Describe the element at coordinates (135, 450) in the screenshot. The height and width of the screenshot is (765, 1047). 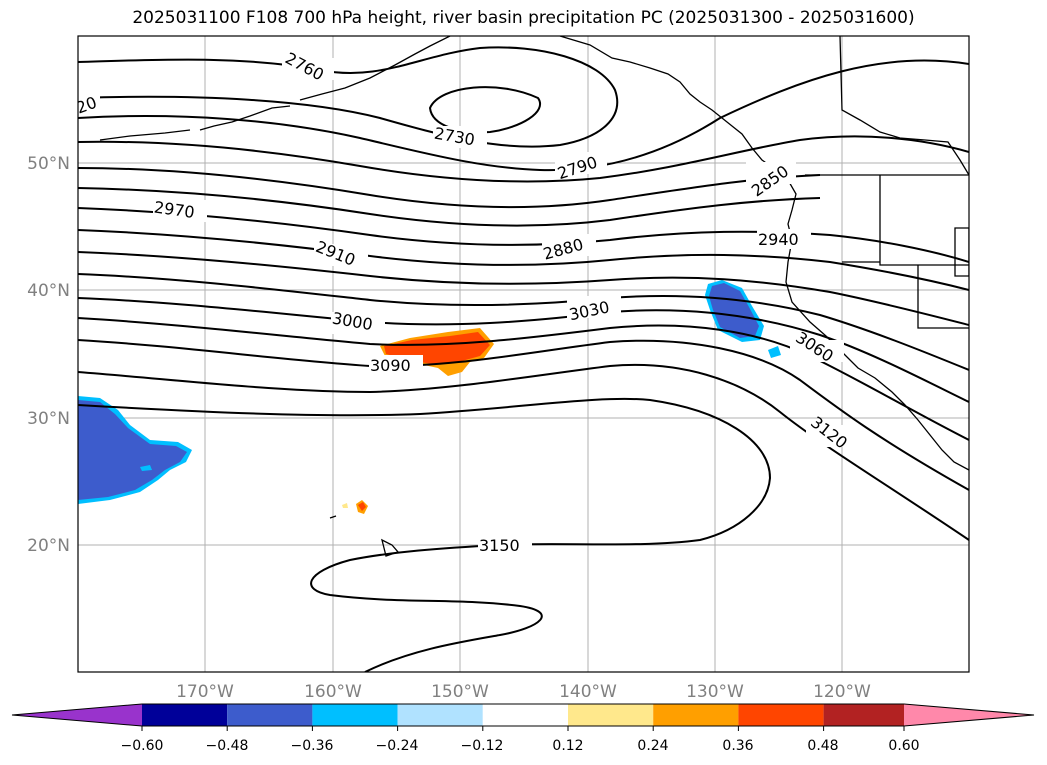
I see `precip-anomaly-west` at that location.